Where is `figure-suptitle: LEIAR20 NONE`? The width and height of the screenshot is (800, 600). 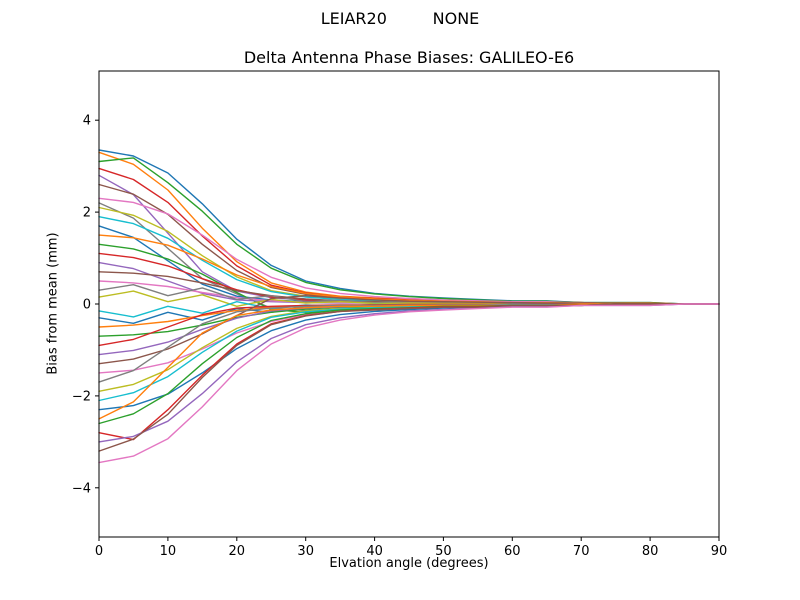
figure-suptitle: LEIAR20 NONE is located at coordinates (400, 18).